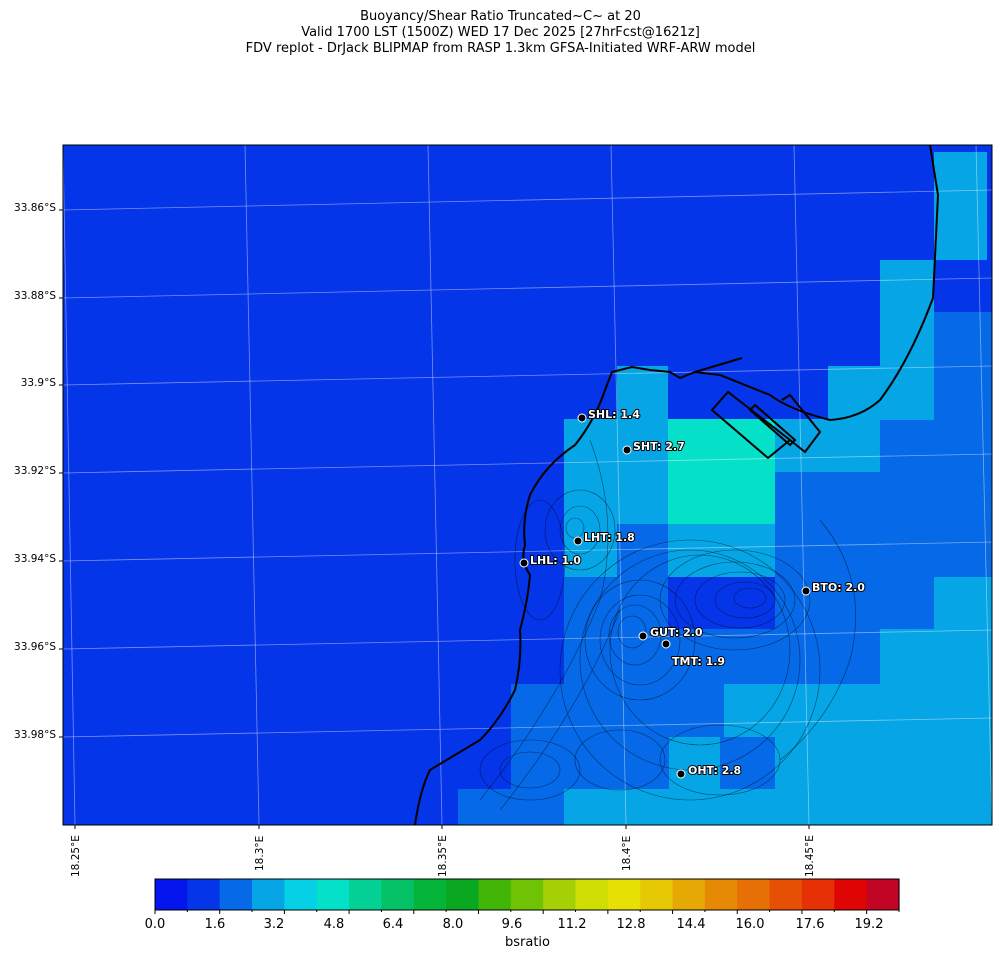 The width and height of the screenshot is (1001, 962). What do you see at coordinates (659, 446) in the screenshot?
I see `station-label-sht: SHT: 2.7` at bounding box center [659, 446].